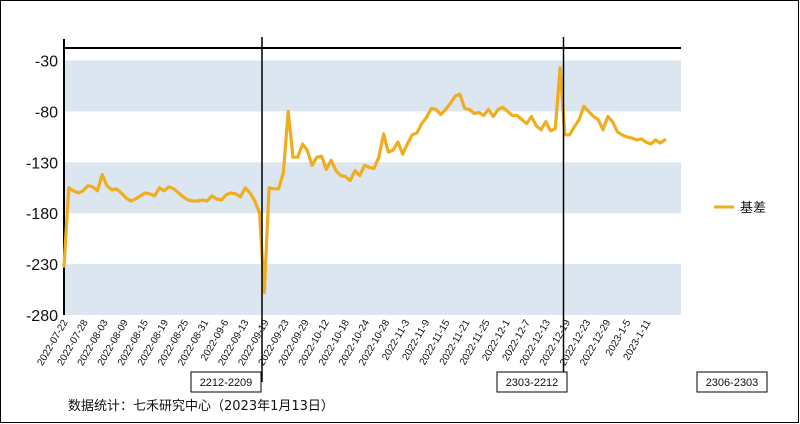 This screenshot has height=424, width=800. Describe the element at coordinates (753, 208) in the screenshot. I see `legend-label: 基差` at that location.